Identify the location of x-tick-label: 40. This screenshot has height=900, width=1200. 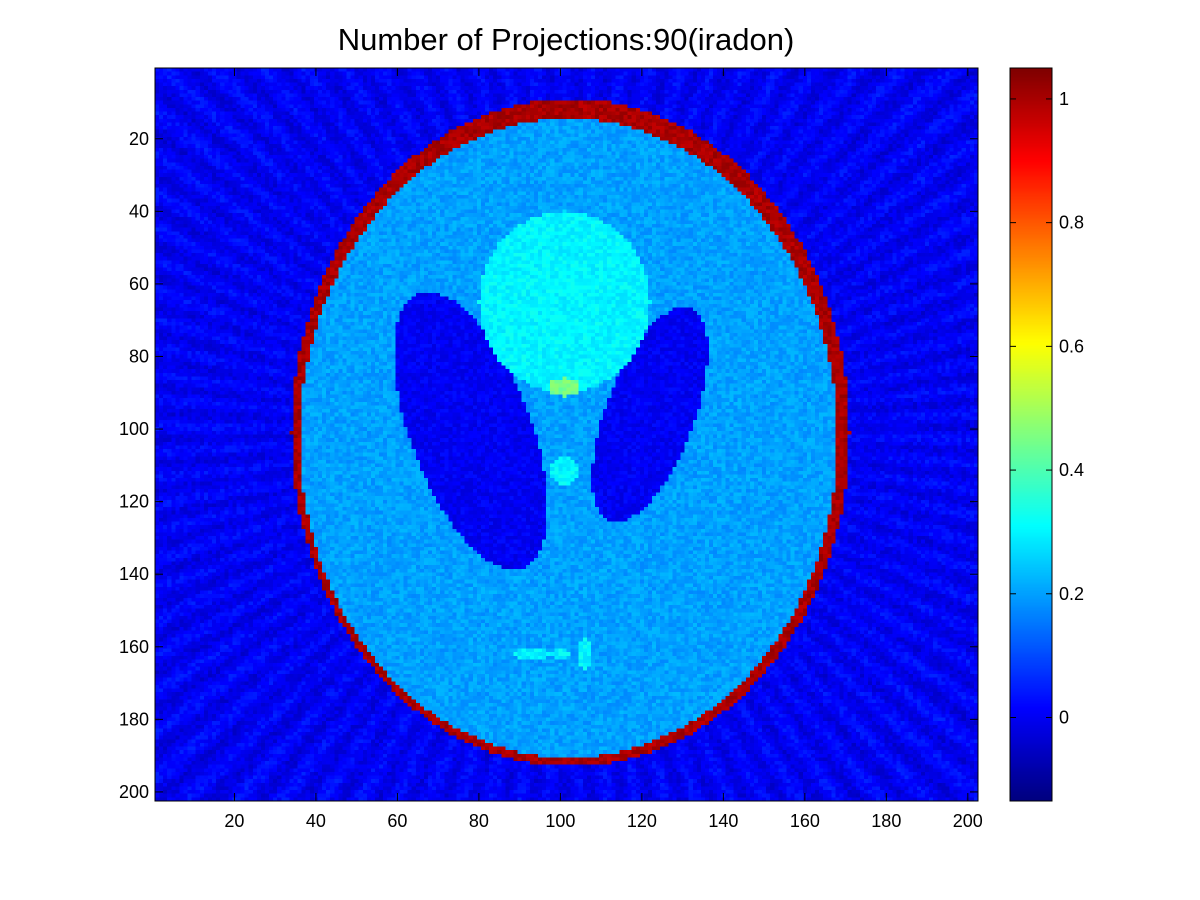
(316, 821).